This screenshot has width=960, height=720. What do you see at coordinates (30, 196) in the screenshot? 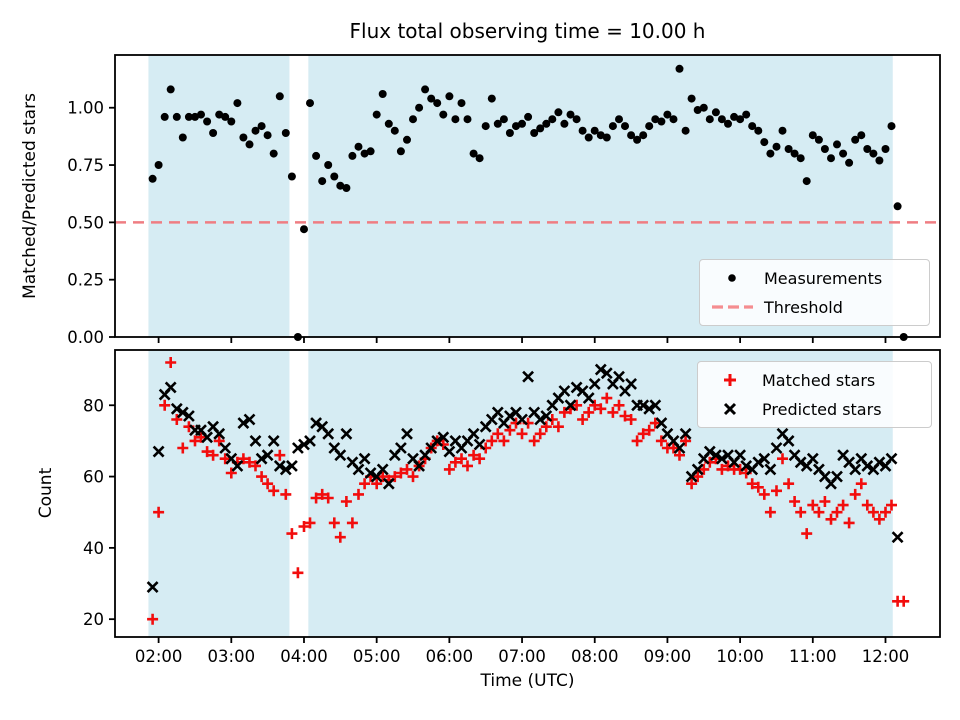
I see `top-y-axis-label: Matched/Predicted stars` at bounding box center [30, 196].